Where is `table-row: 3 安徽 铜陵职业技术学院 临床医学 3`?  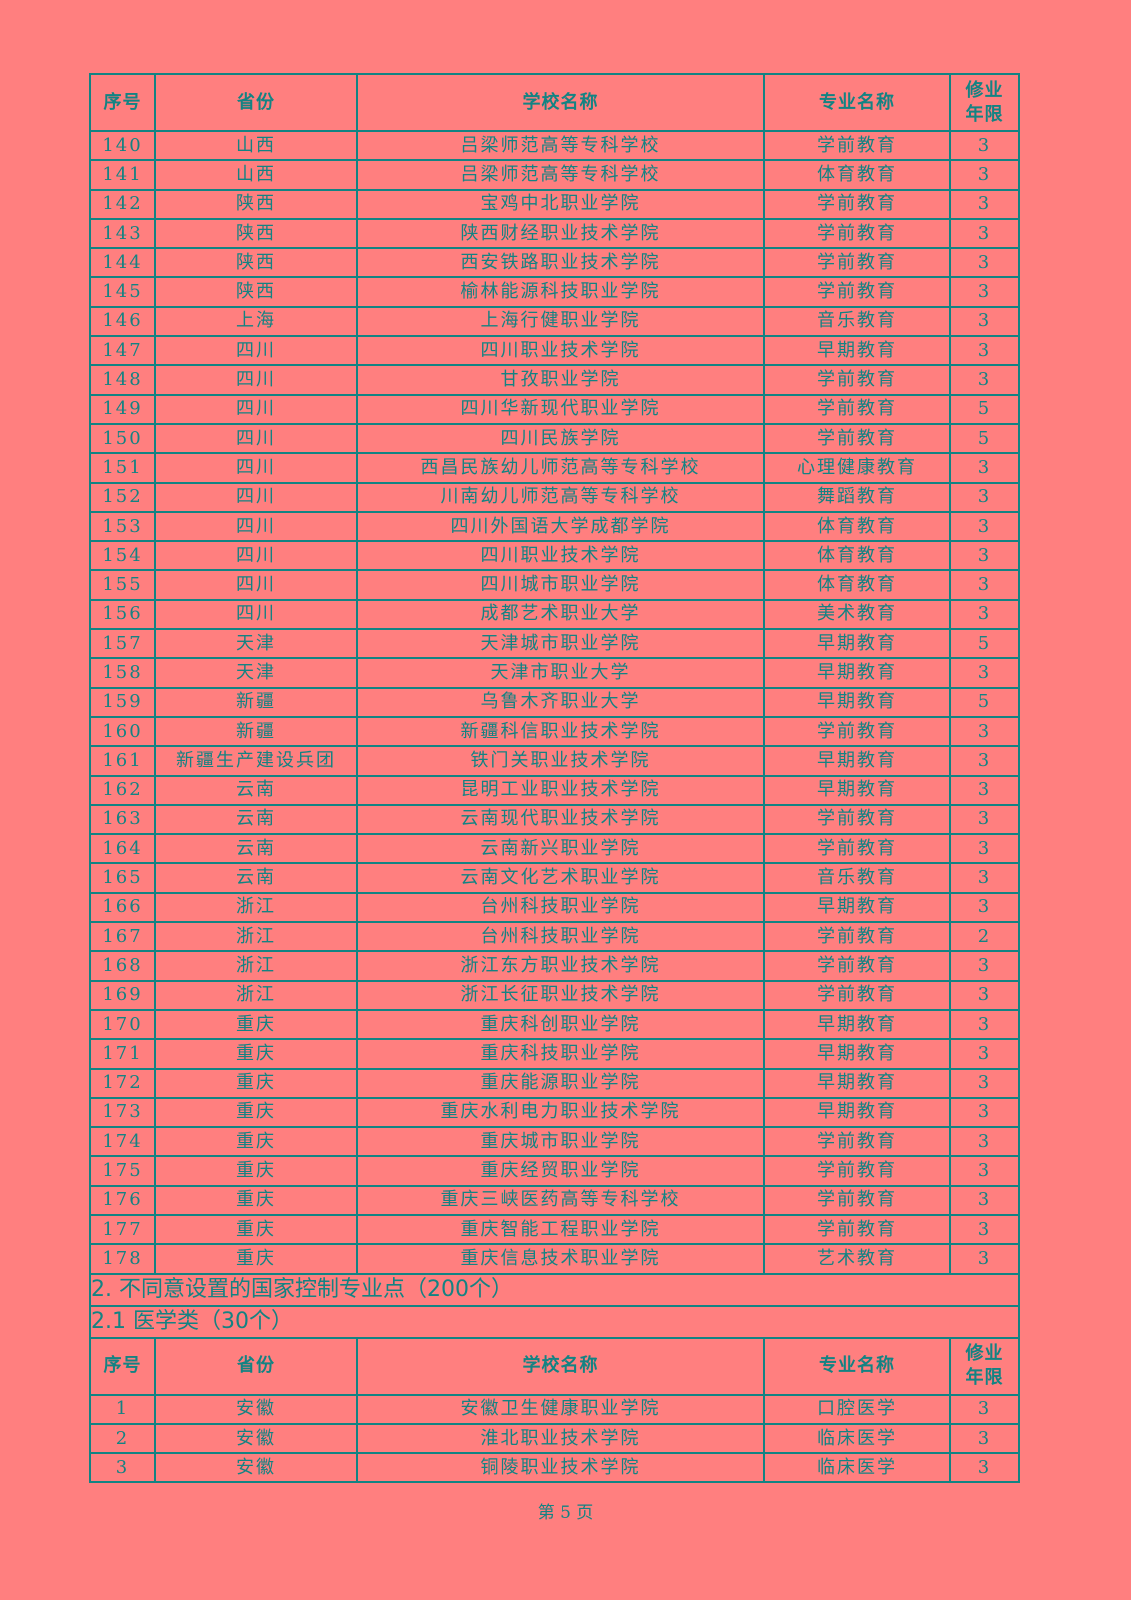
table-row: 3 安徽 铜陵职业技术学院 临床医学 3 is located at coordinates (554, 1468).